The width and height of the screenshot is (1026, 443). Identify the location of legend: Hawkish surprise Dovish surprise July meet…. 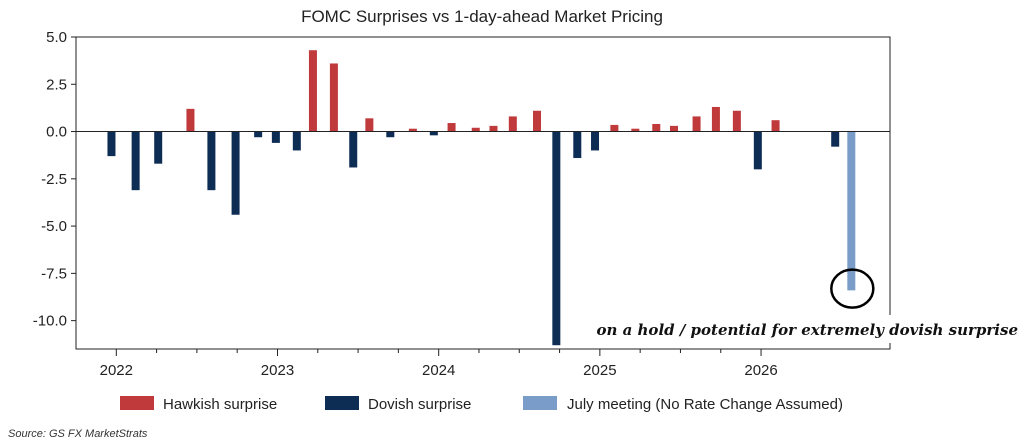
(481, 404).